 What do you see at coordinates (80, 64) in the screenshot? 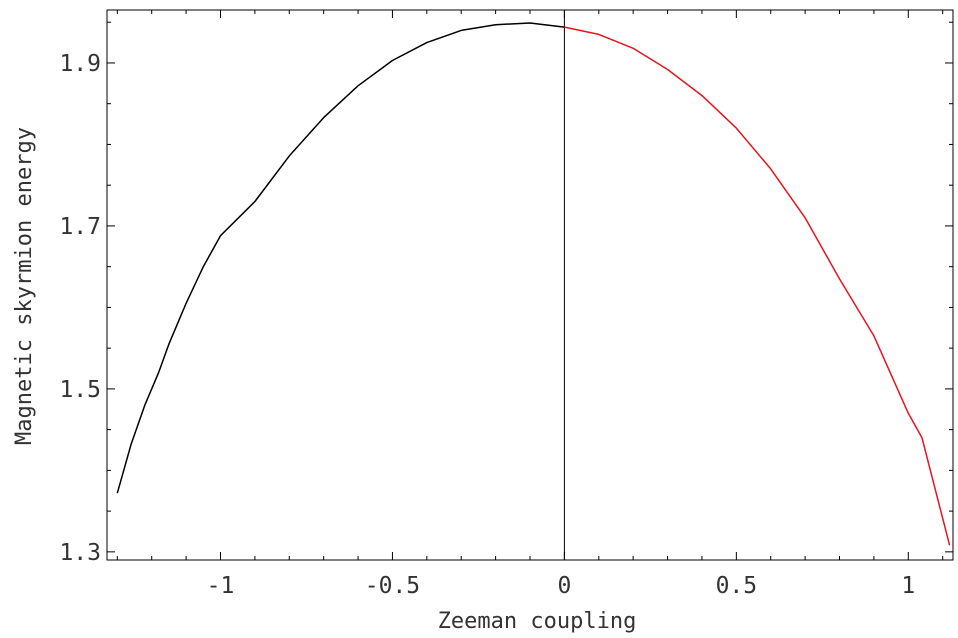
I see `y-tick-label: 1.9` at bounding box center [80, 64].